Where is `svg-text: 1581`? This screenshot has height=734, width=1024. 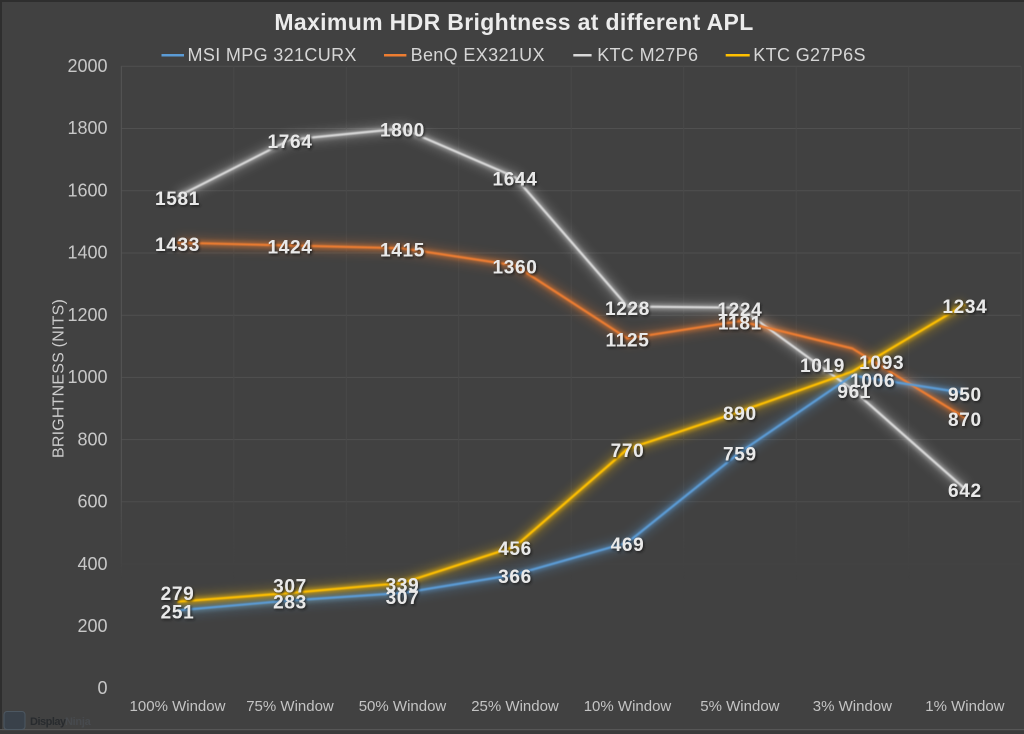 svg-text: 1581 is located at coordinates (177, 199).